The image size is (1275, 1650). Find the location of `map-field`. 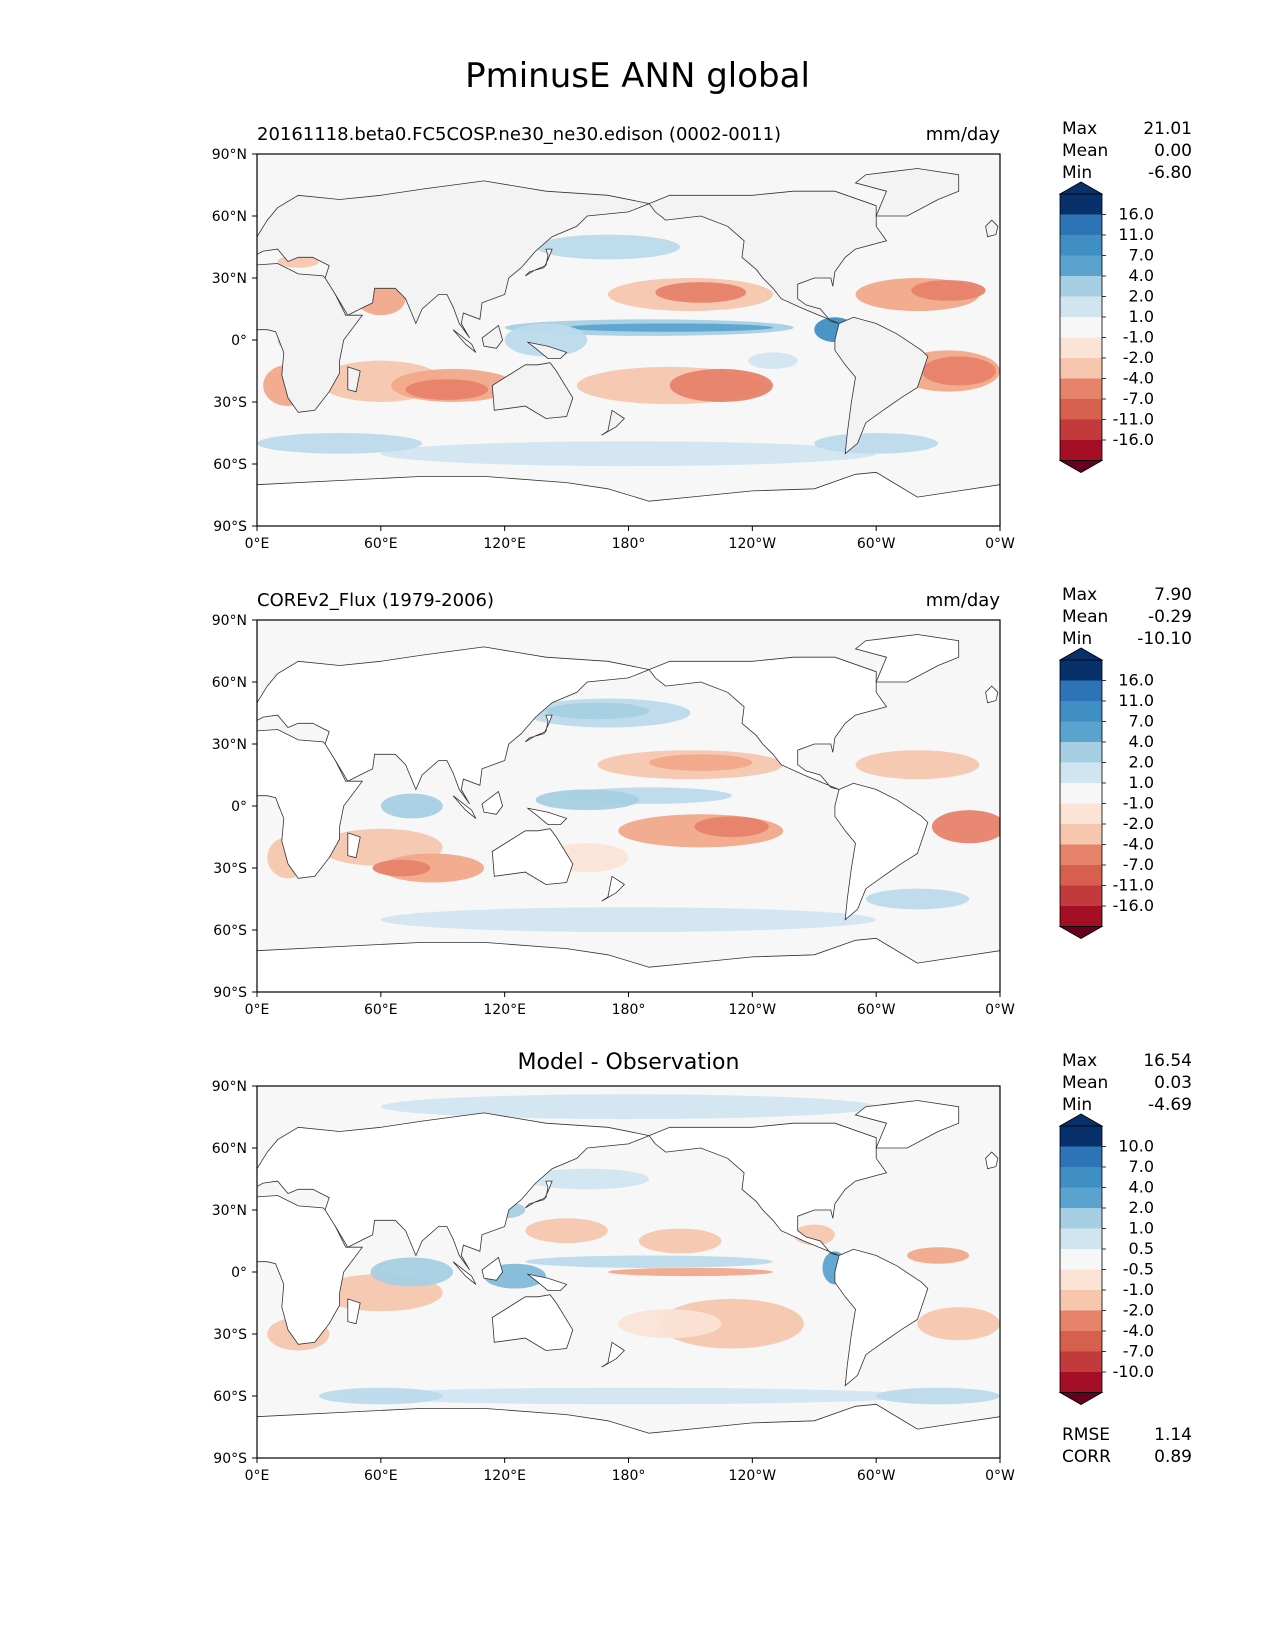

map-field is located at coordinates (628, 806).